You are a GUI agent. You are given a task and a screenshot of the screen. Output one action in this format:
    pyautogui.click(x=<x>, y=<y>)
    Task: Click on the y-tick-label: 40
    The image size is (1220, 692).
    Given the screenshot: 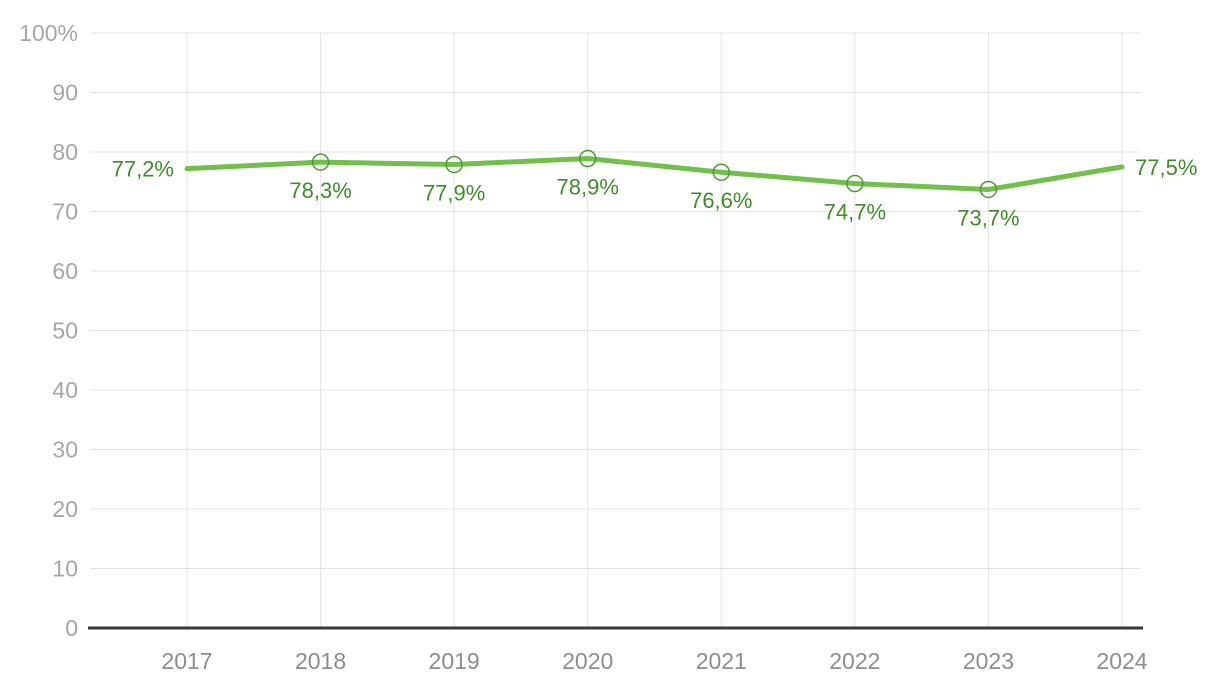 What is the action you would take?
    pyautogui.click(x=65, y=390)
    